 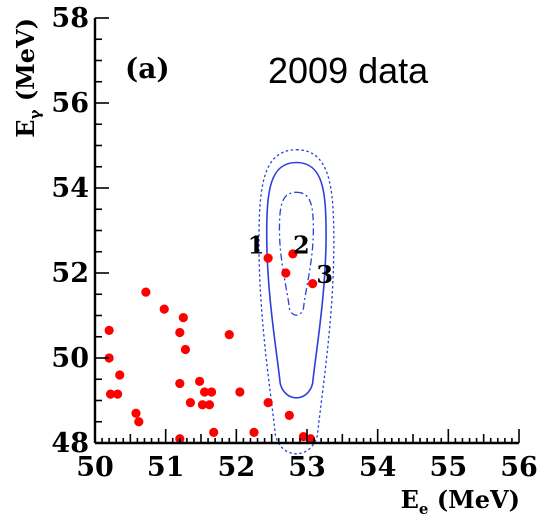 I want to click on signal-contours, so click(x=296, y=302).